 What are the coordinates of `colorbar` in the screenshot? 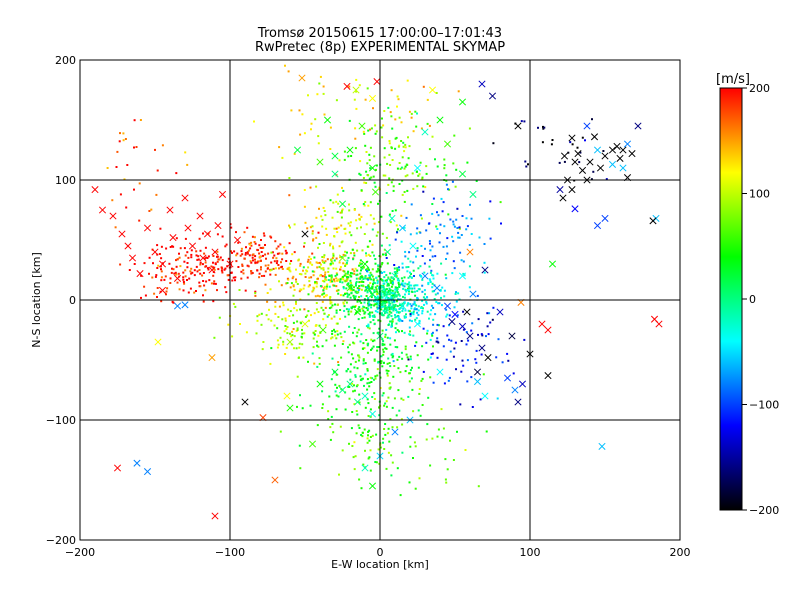 It's located at (731, 299).